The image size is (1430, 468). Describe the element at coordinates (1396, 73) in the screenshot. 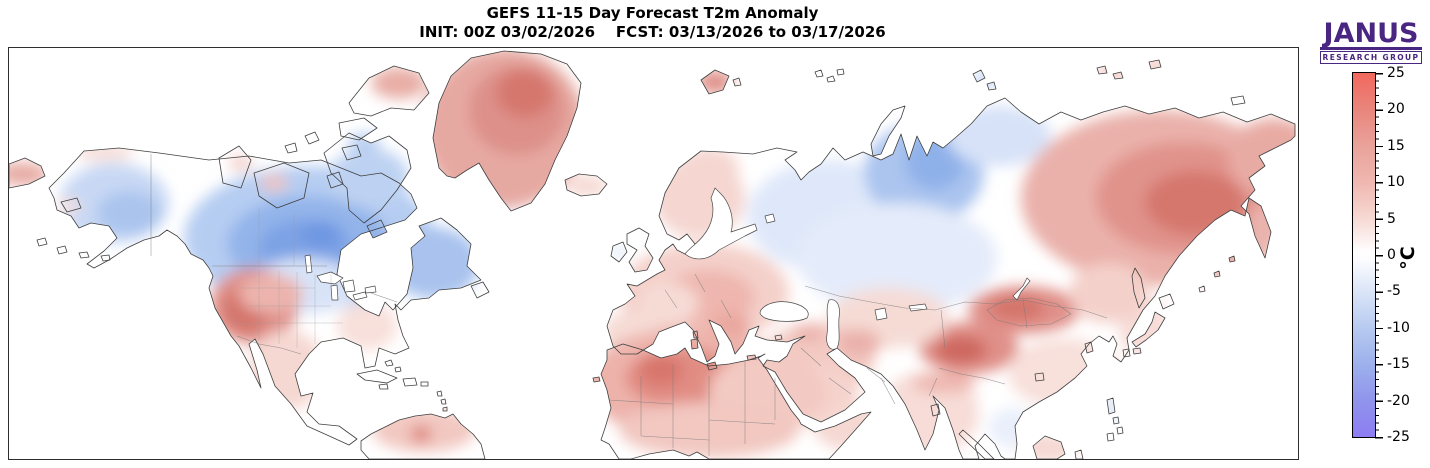

I see `tick-label: 25` at that location.